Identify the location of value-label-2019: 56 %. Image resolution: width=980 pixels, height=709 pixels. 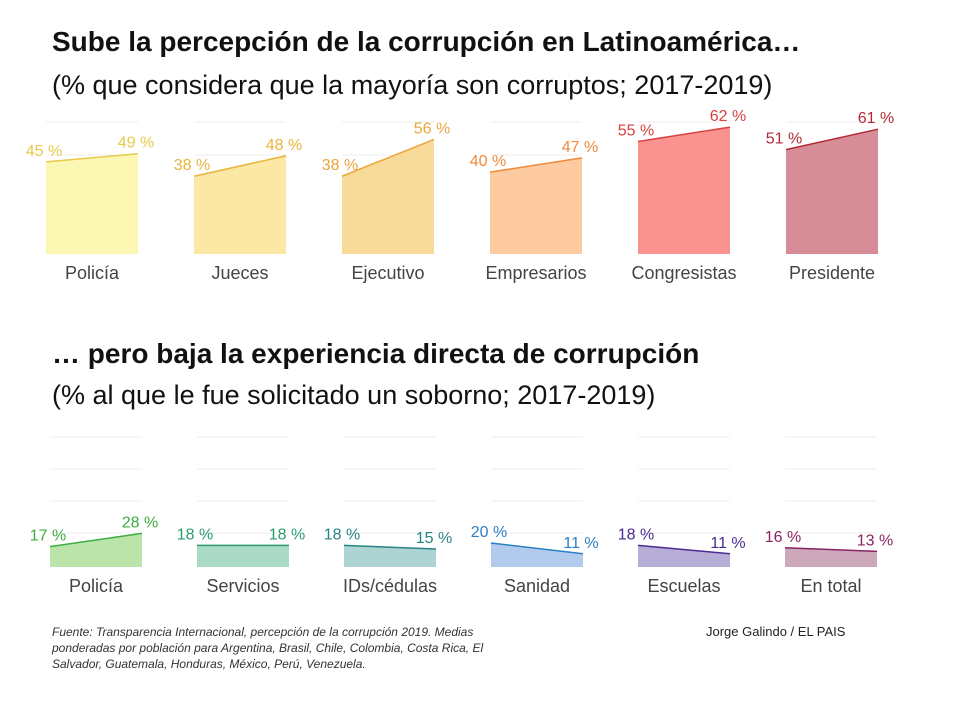
(432, 128).